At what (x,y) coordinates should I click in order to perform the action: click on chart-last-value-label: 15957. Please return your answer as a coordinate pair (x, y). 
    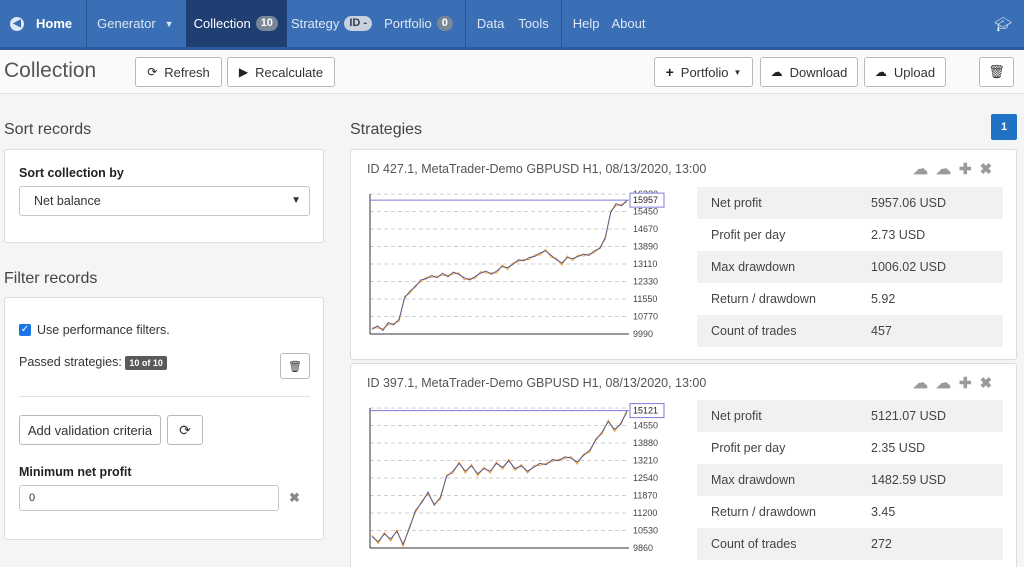
    Looking at the image, I should click on (645, 200).